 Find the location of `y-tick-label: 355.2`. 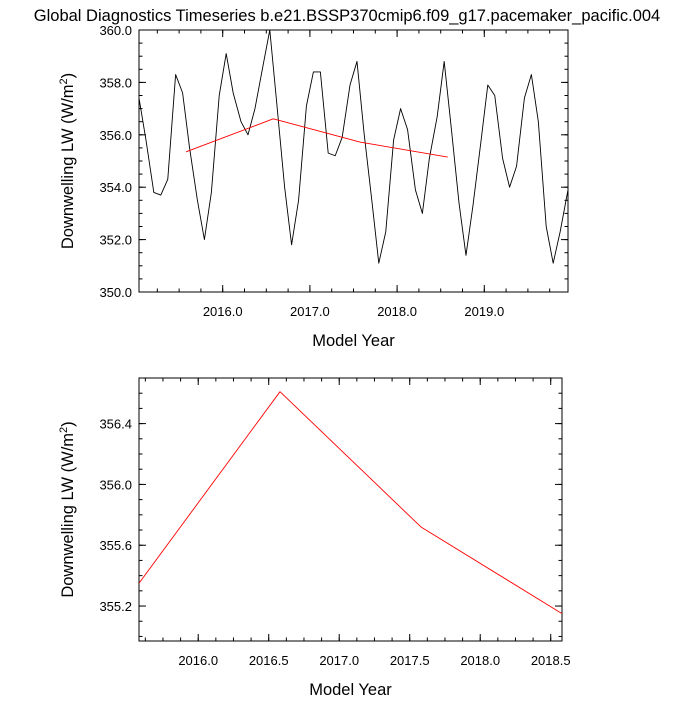

y-tick-label: 355.2 is located at coordinates (115, 606).